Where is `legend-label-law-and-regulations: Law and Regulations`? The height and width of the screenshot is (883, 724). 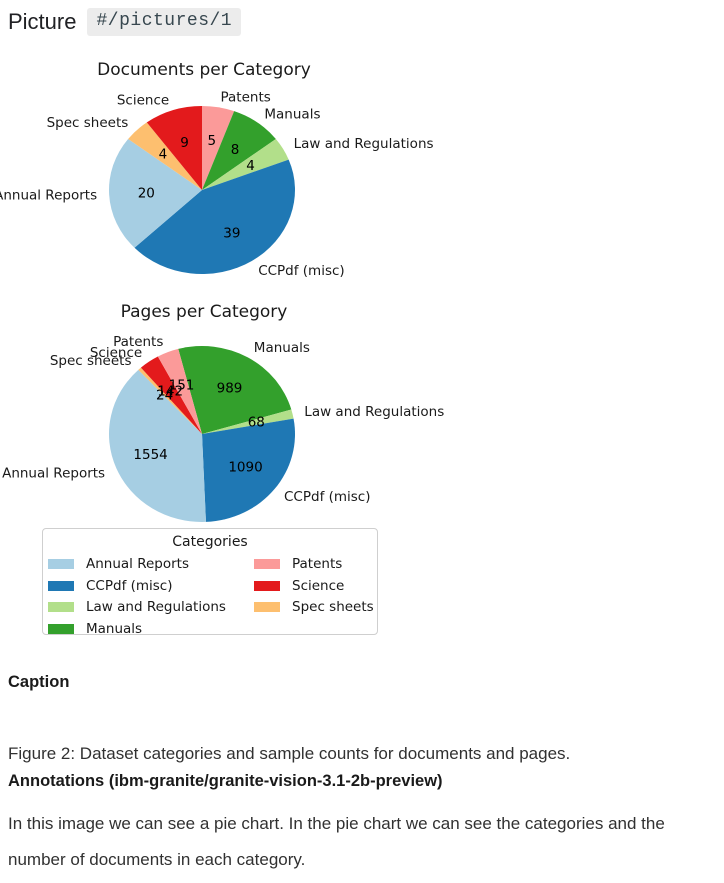
legend-label-law-and-regulations: Law and Regulations is located at coordinates (156, 607).